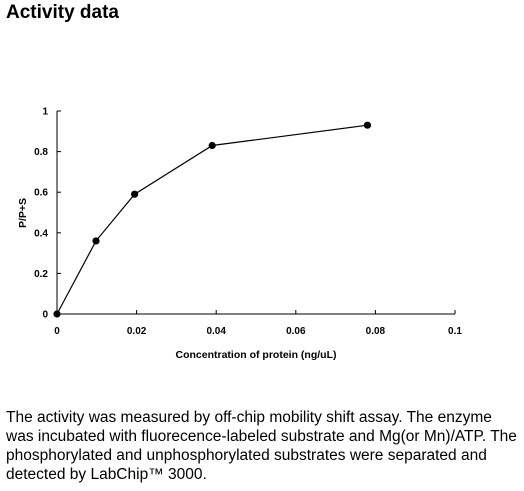  I want to click on y-tick-label: 0.8, so click(41, 152).